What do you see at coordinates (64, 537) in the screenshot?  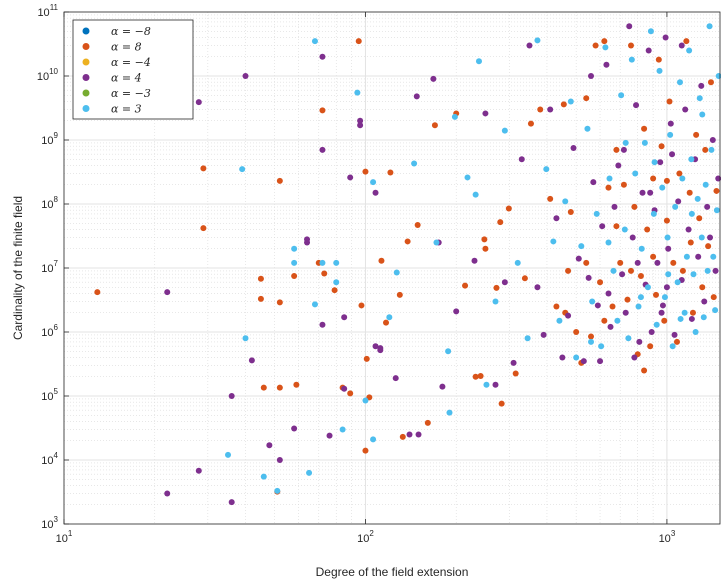 I see `x-tick-label: 101` at bounding box center [64, 537].